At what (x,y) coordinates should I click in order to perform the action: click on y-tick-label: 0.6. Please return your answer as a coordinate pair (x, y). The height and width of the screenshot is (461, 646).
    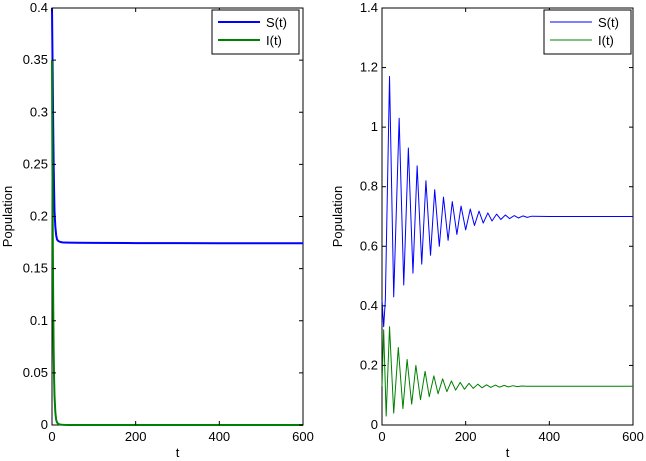
    Looking at the image, I should click on (369, 245).